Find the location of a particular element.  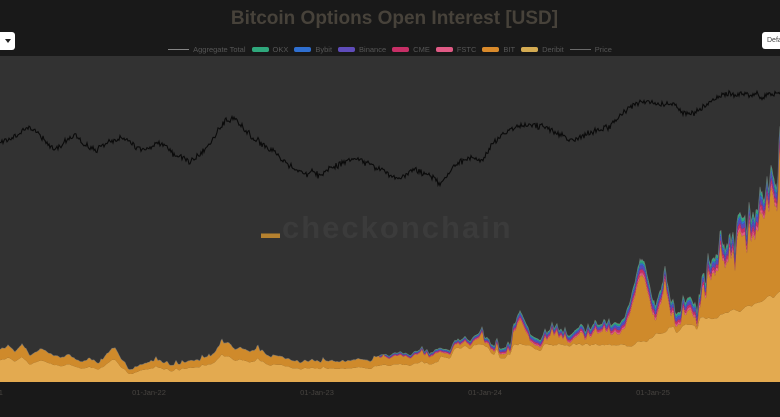

svg-text: checkonchain is located at coordinates (397, 227).